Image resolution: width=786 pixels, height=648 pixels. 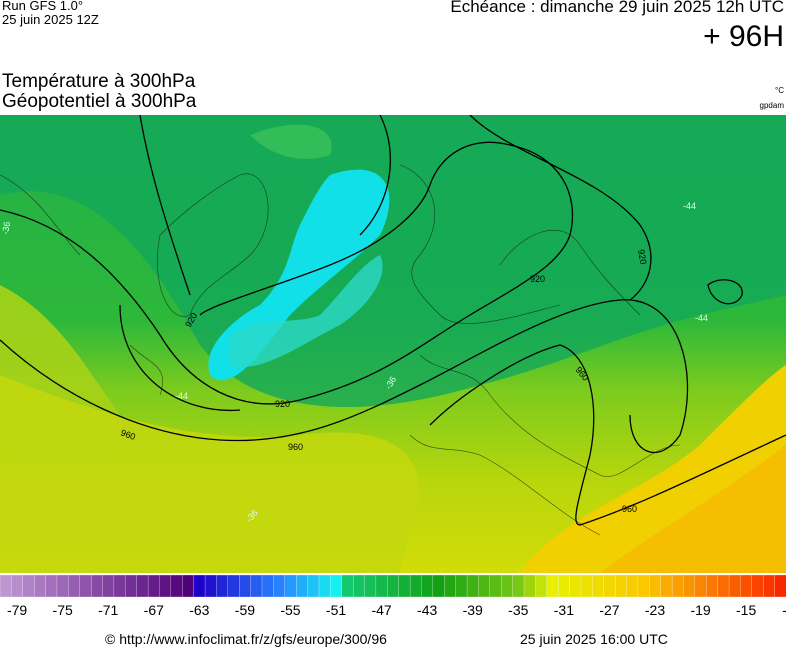 What do you see at coordinates (381, 610) in the screenshot?
I see `colorbar-label: -47` at bounding box center [381, 610].